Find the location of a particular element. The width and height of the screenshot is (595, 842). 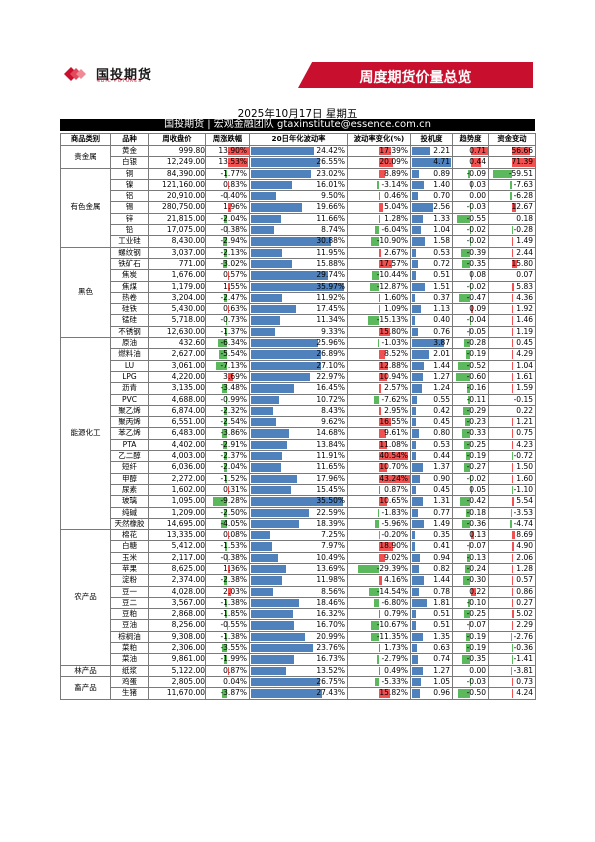

capital-flow: 71.39 is located at coordinates (512, 162).